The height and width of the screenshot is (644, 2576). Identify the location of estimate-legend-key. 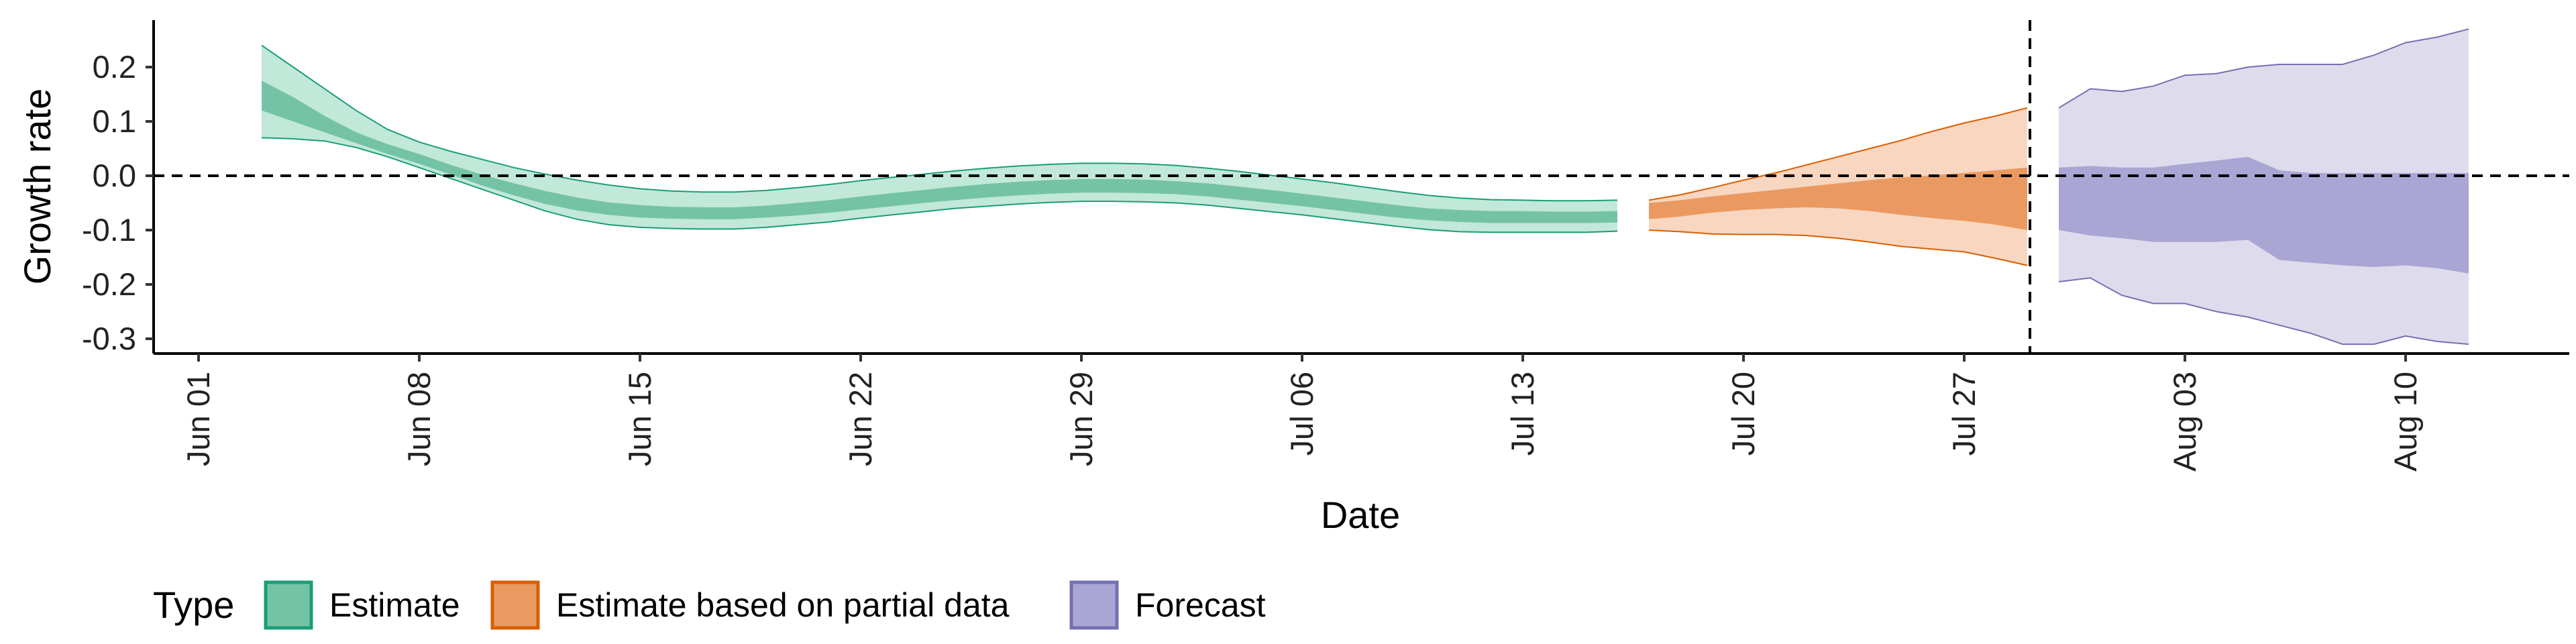
(288, 605).